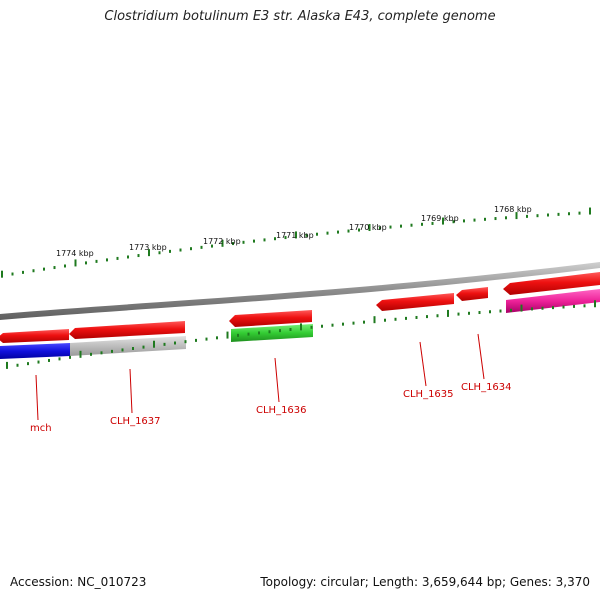 Image resolution: width=600 pixels, height=600 pixels. I want to click on reverse-strand-genes, so click(300, 324).